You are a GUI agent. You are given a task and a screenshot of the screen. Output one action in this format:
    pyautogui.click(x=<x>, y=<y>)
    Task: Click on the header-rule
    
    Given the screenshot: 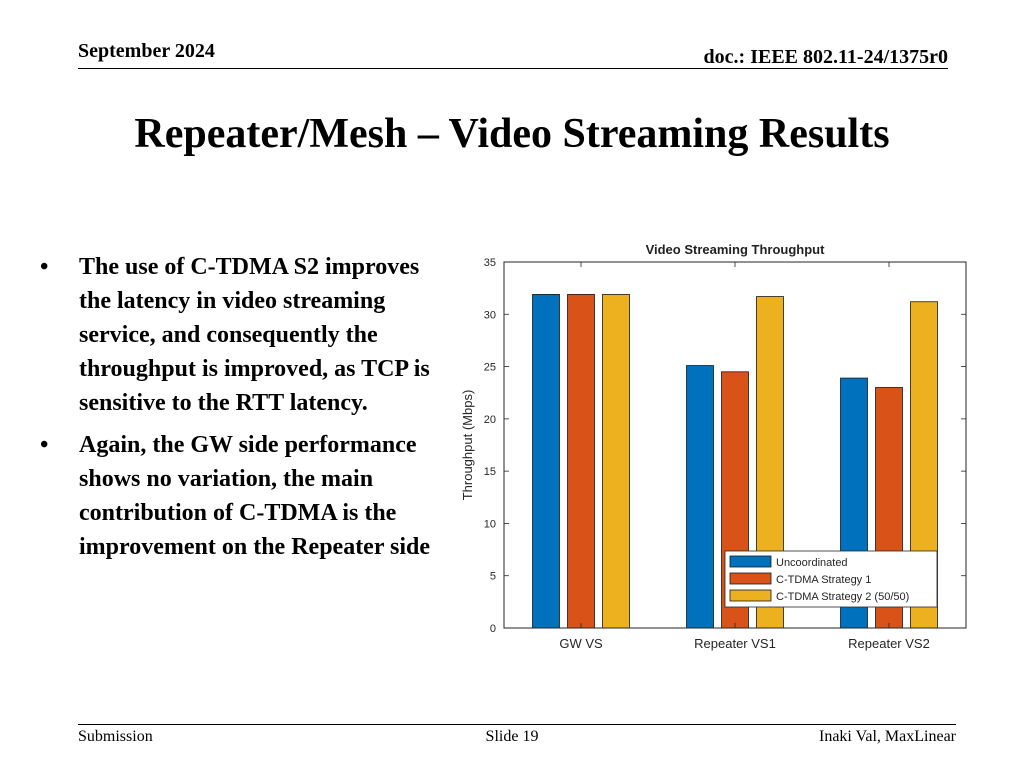 What is the action you would take?
    pyautogui.click(x=513, y=68)
    